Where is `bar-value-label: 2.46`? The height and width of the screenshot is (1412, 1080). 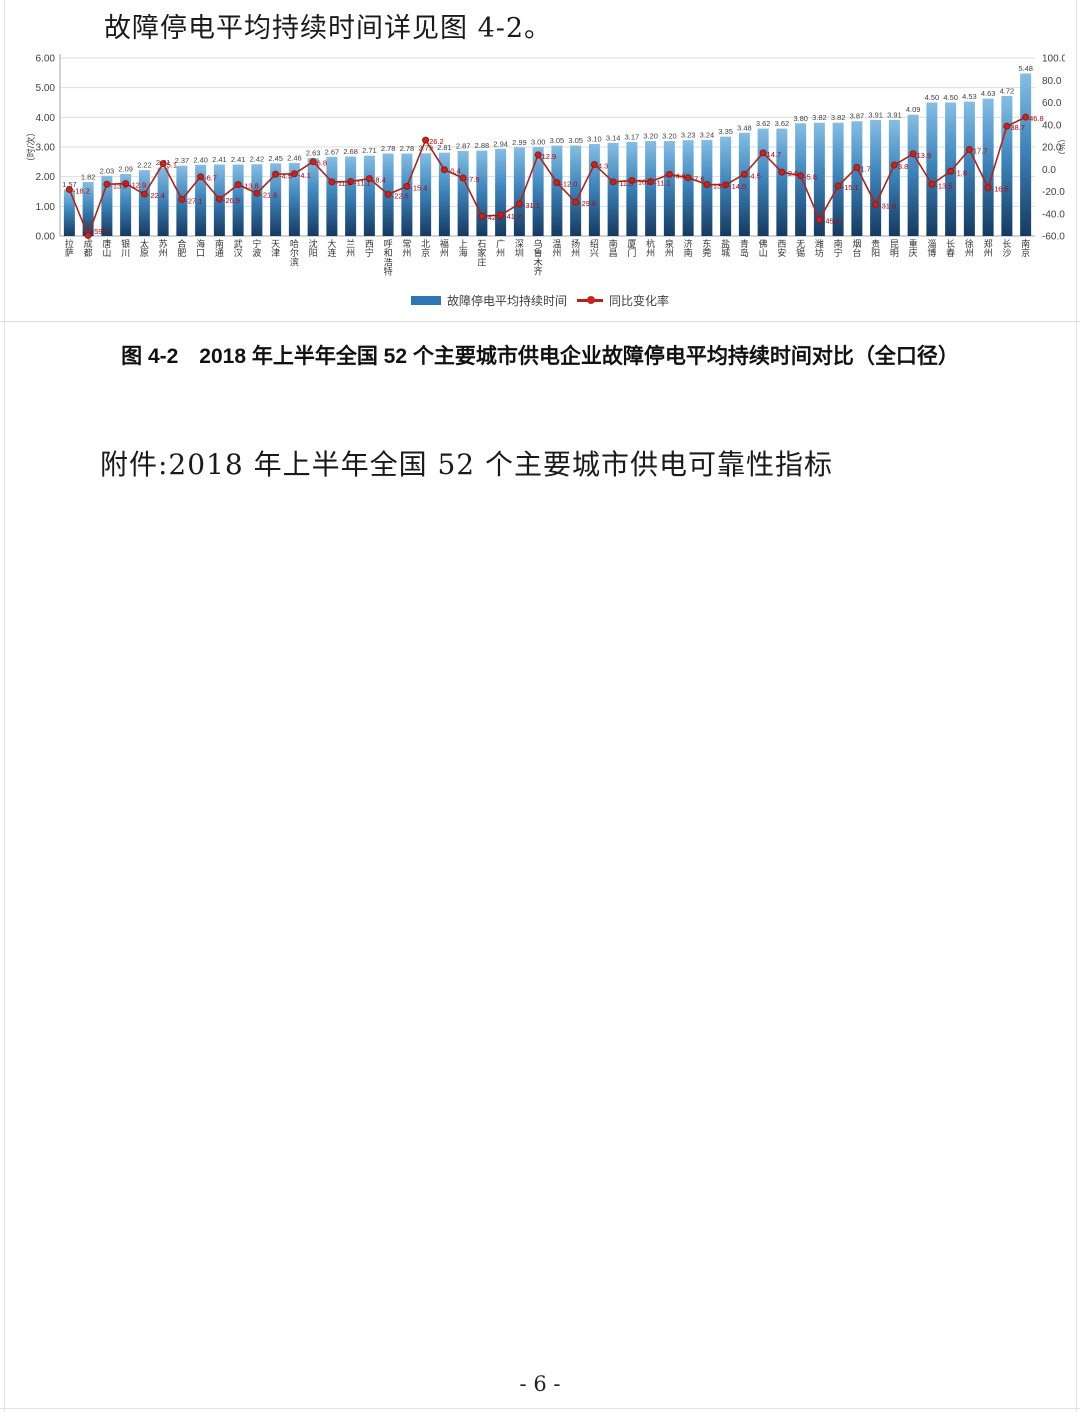 bar-value-label: 2.46 is located at coordinates (294, 158).